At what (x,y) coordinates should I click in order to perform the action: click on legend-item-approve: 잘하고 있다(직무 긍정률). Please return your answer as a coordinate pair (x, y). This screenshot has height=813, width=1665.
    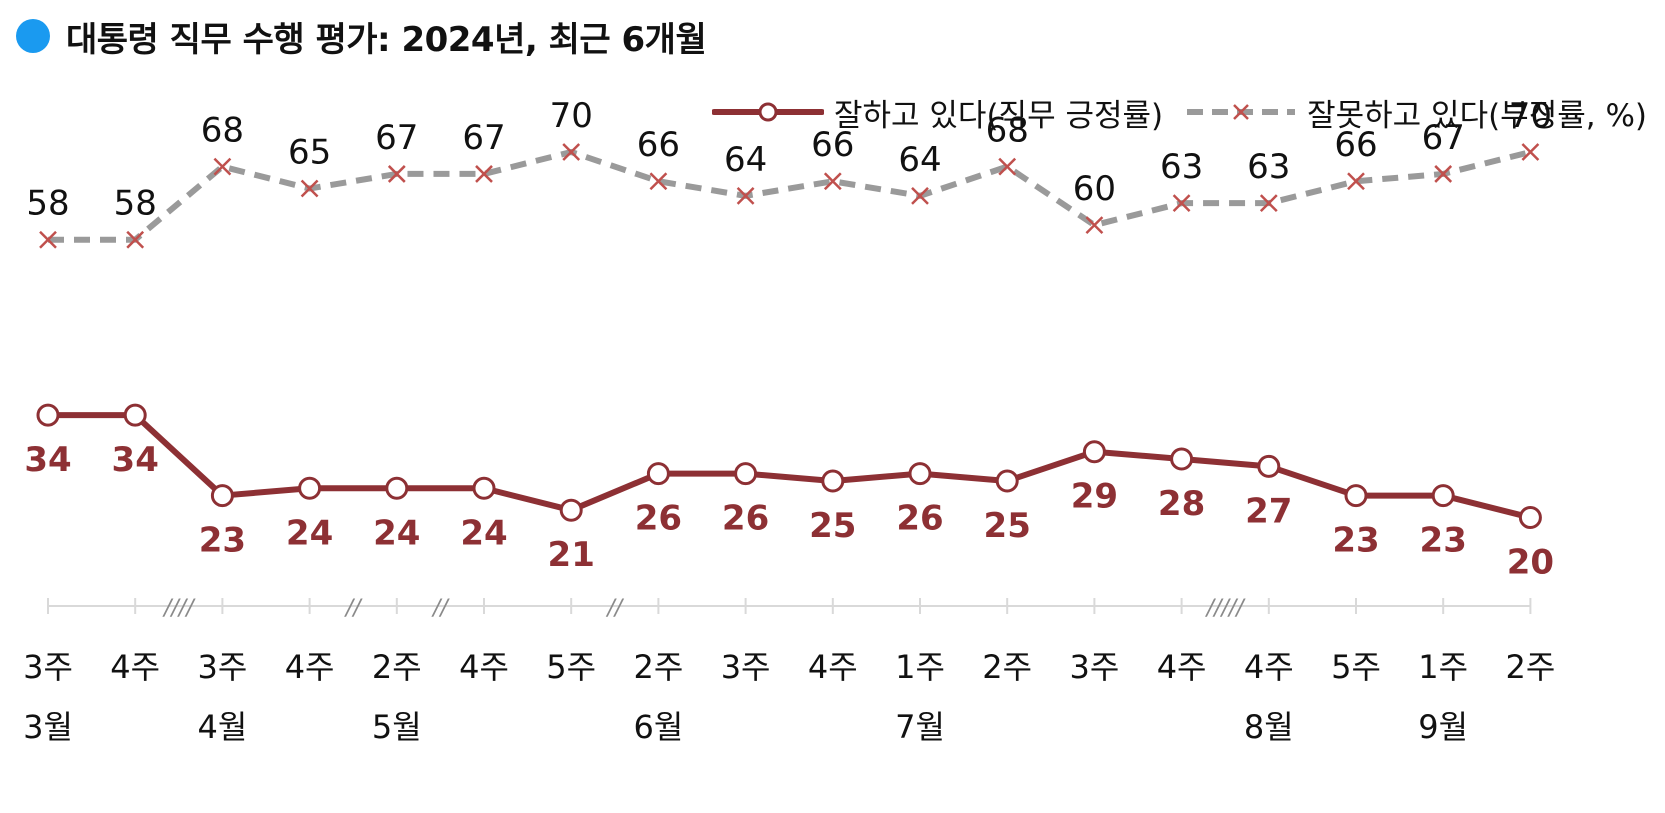
    Looking at the image, I should click on (937, 112).